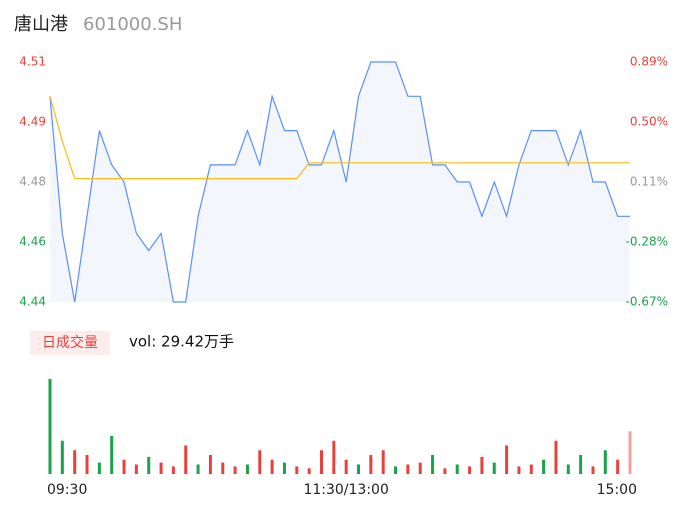  What do you see at coordinates (32, 122) in the screenshot?
I see `y-tick-label: 4.49` at bounding box center [32, 122].